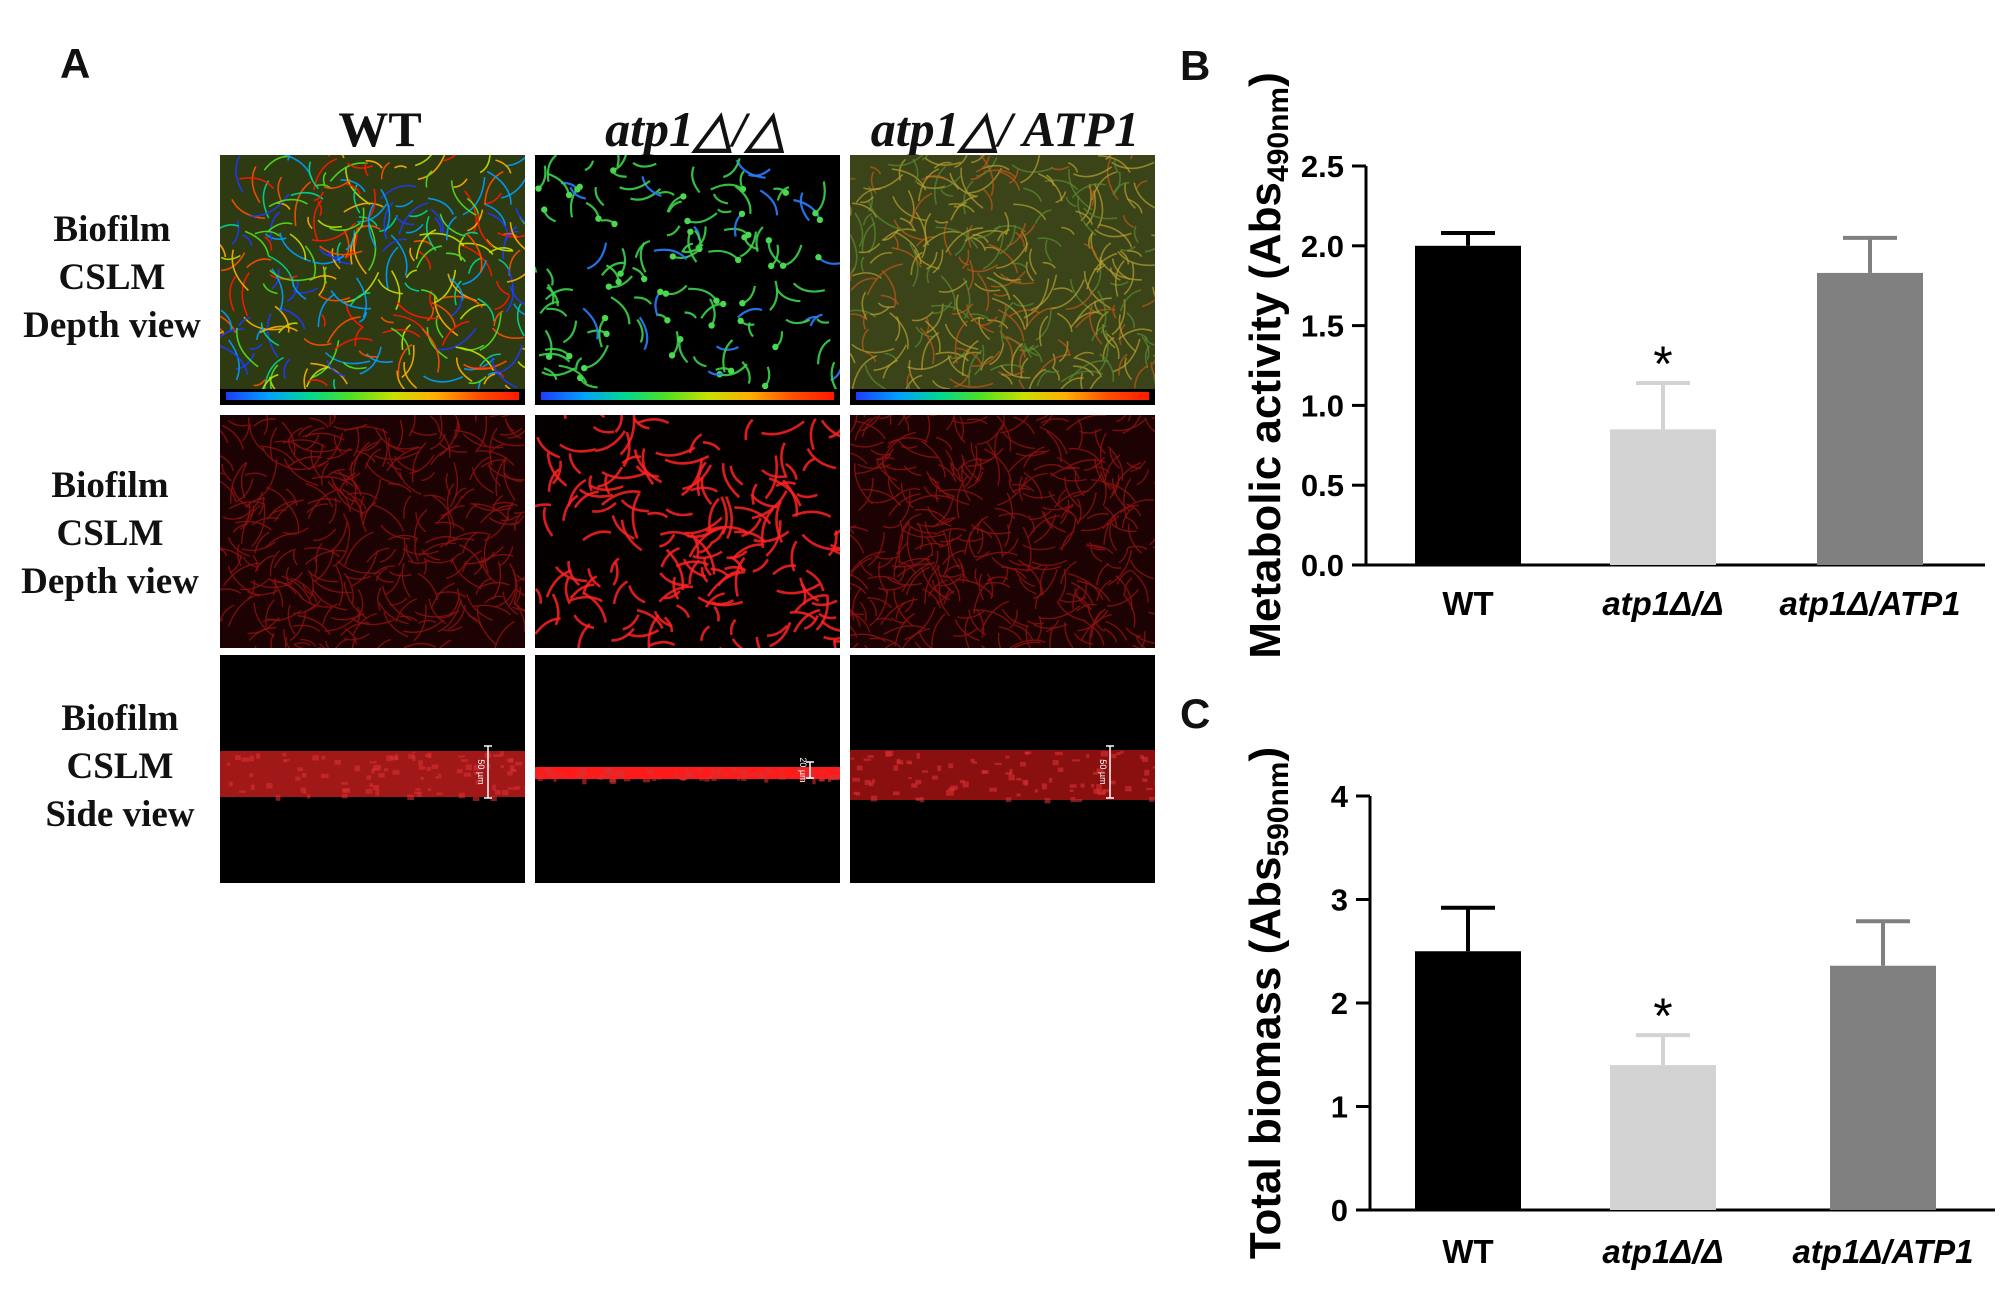 The height and width of the screenshot is (1298, 2013). I want to click on y-tick-label: 0, so click(1339, 1210).